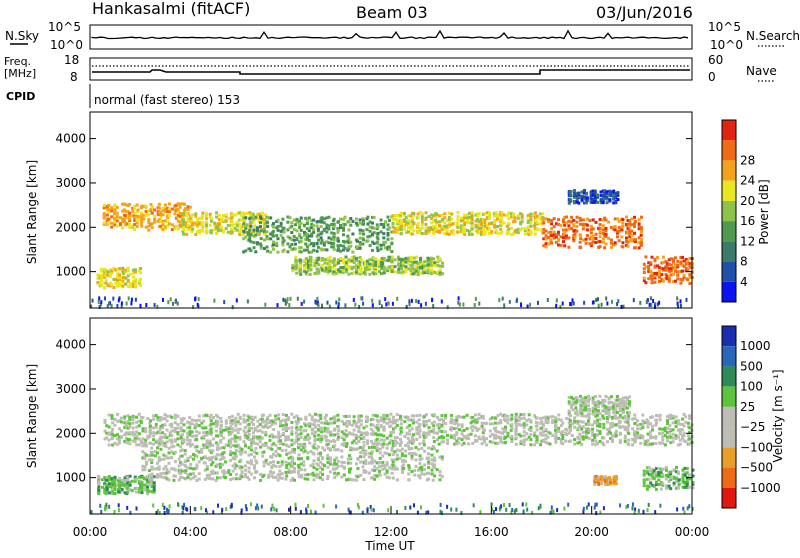 The image size is (800, 558). Describe the element at coordinates (171, 9) in the screenshot. I see `station-title: Hankasalmi (fitACF)` at that location.